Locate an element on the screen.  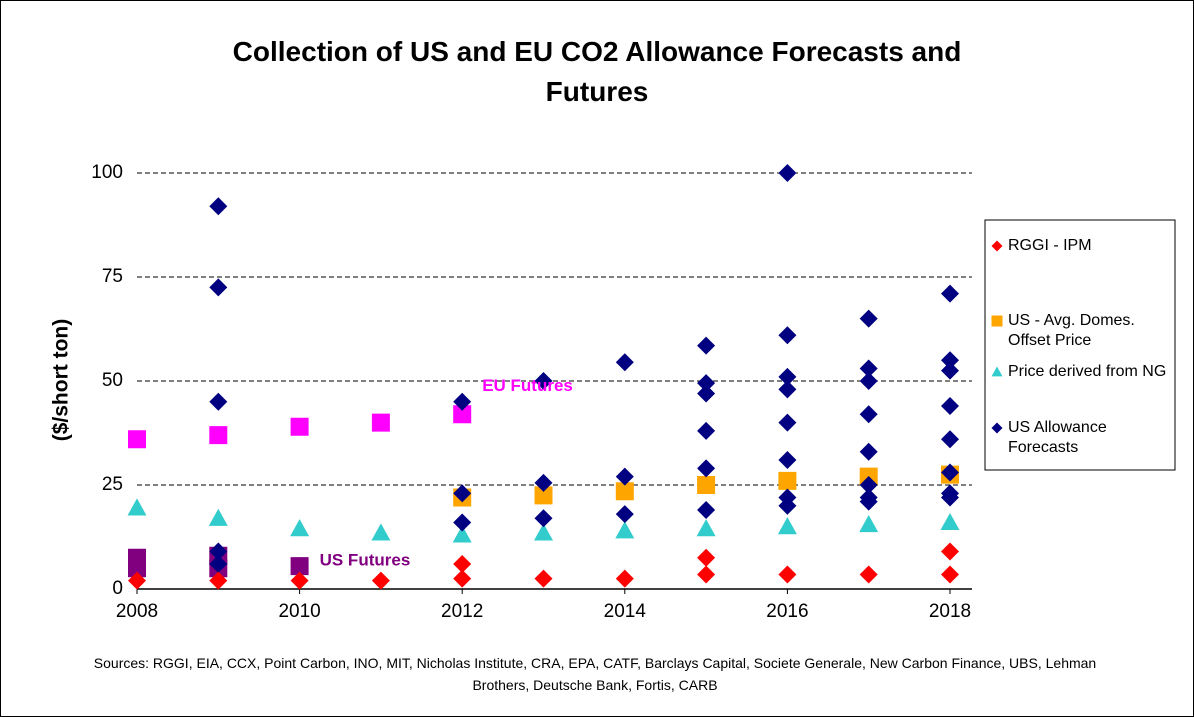
legend-label: US - Avg. Domes. Offset Price is located at coordinates (1071, 330).